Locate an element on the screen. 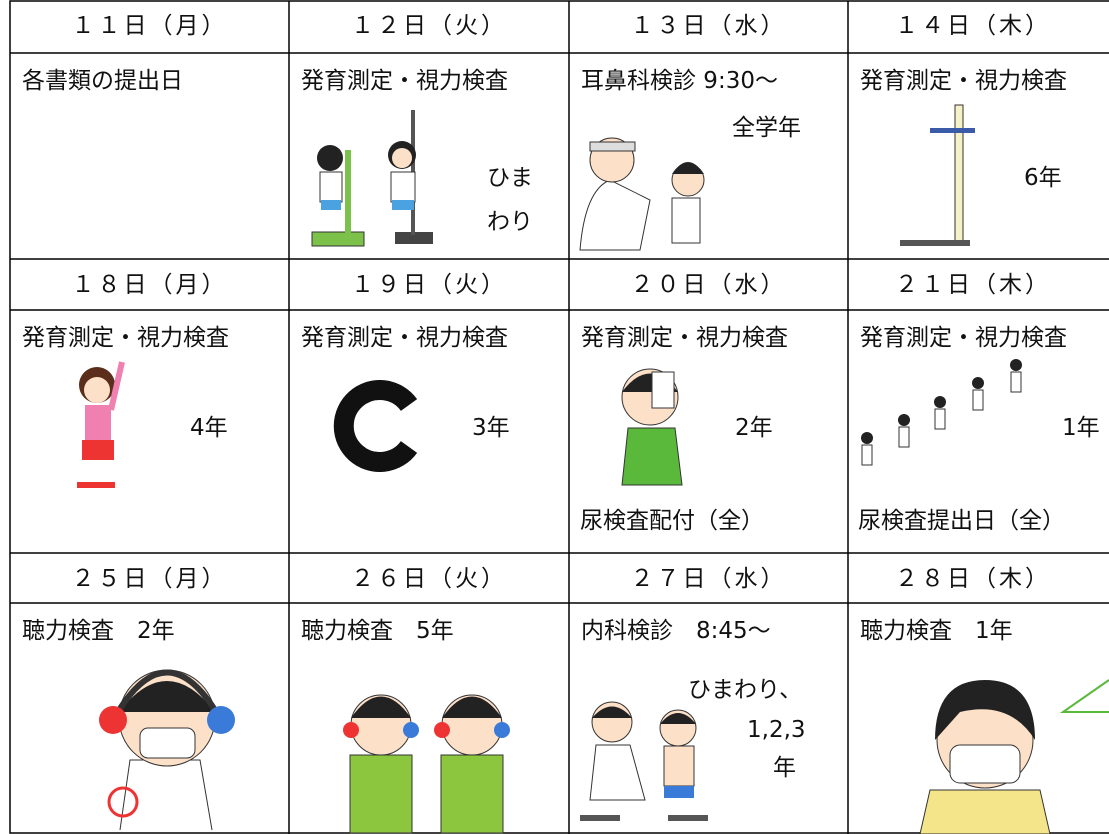  cell-note: 3年 is located at coordinates (491, 428).